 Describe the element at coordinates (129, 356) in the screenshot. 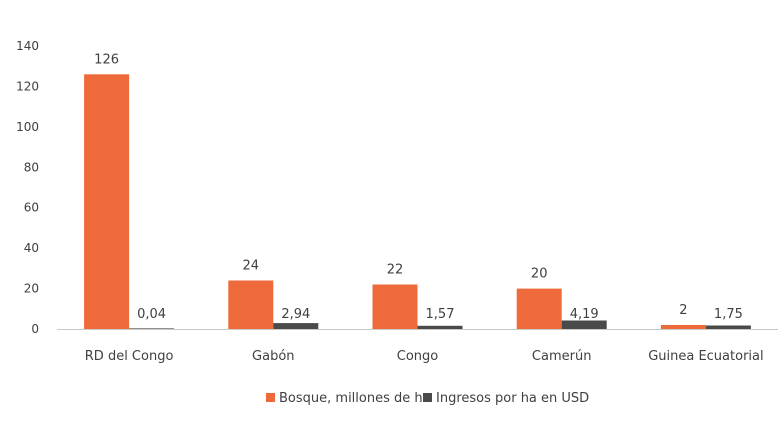

I see `category-label: RD del Congo` at that location.